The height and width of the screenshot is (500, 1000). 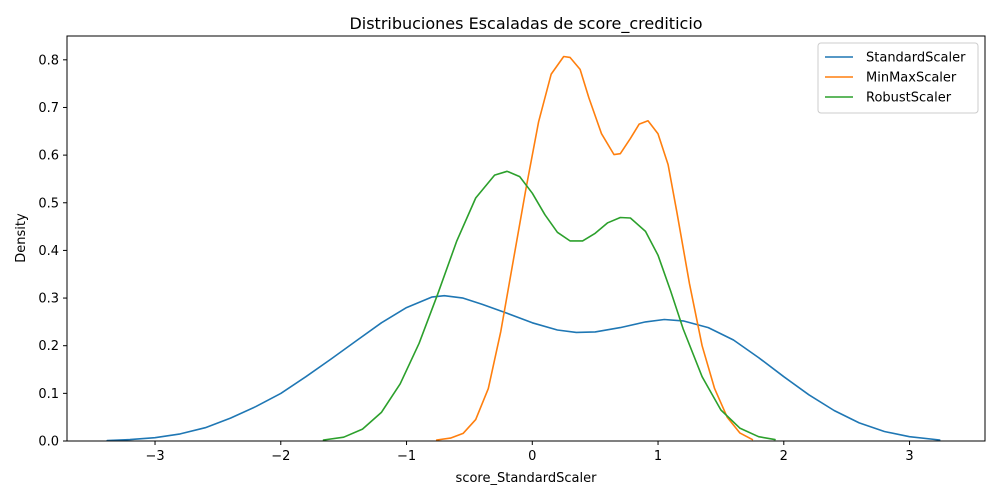 I want to click on x-tick-label: −2, so click(x=280, y=456).